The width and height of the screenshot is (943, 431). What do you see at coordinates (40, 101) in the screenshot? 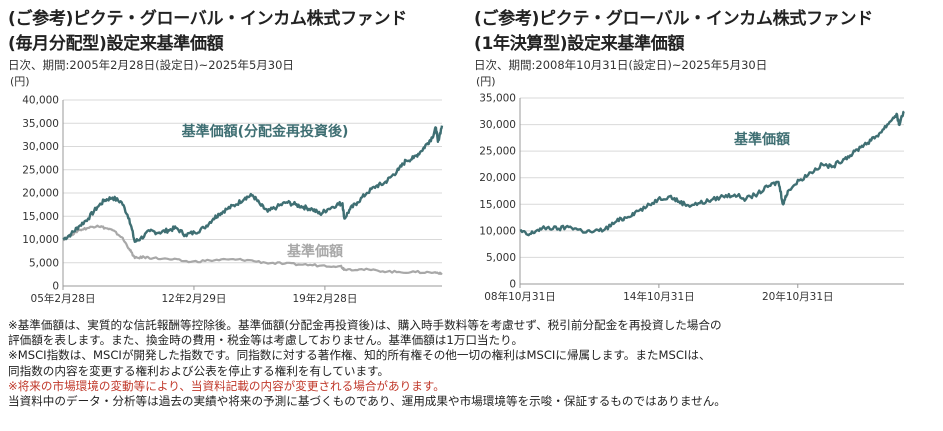
I see `y-tick-label: 40,000` at bounding box center [40, 101].